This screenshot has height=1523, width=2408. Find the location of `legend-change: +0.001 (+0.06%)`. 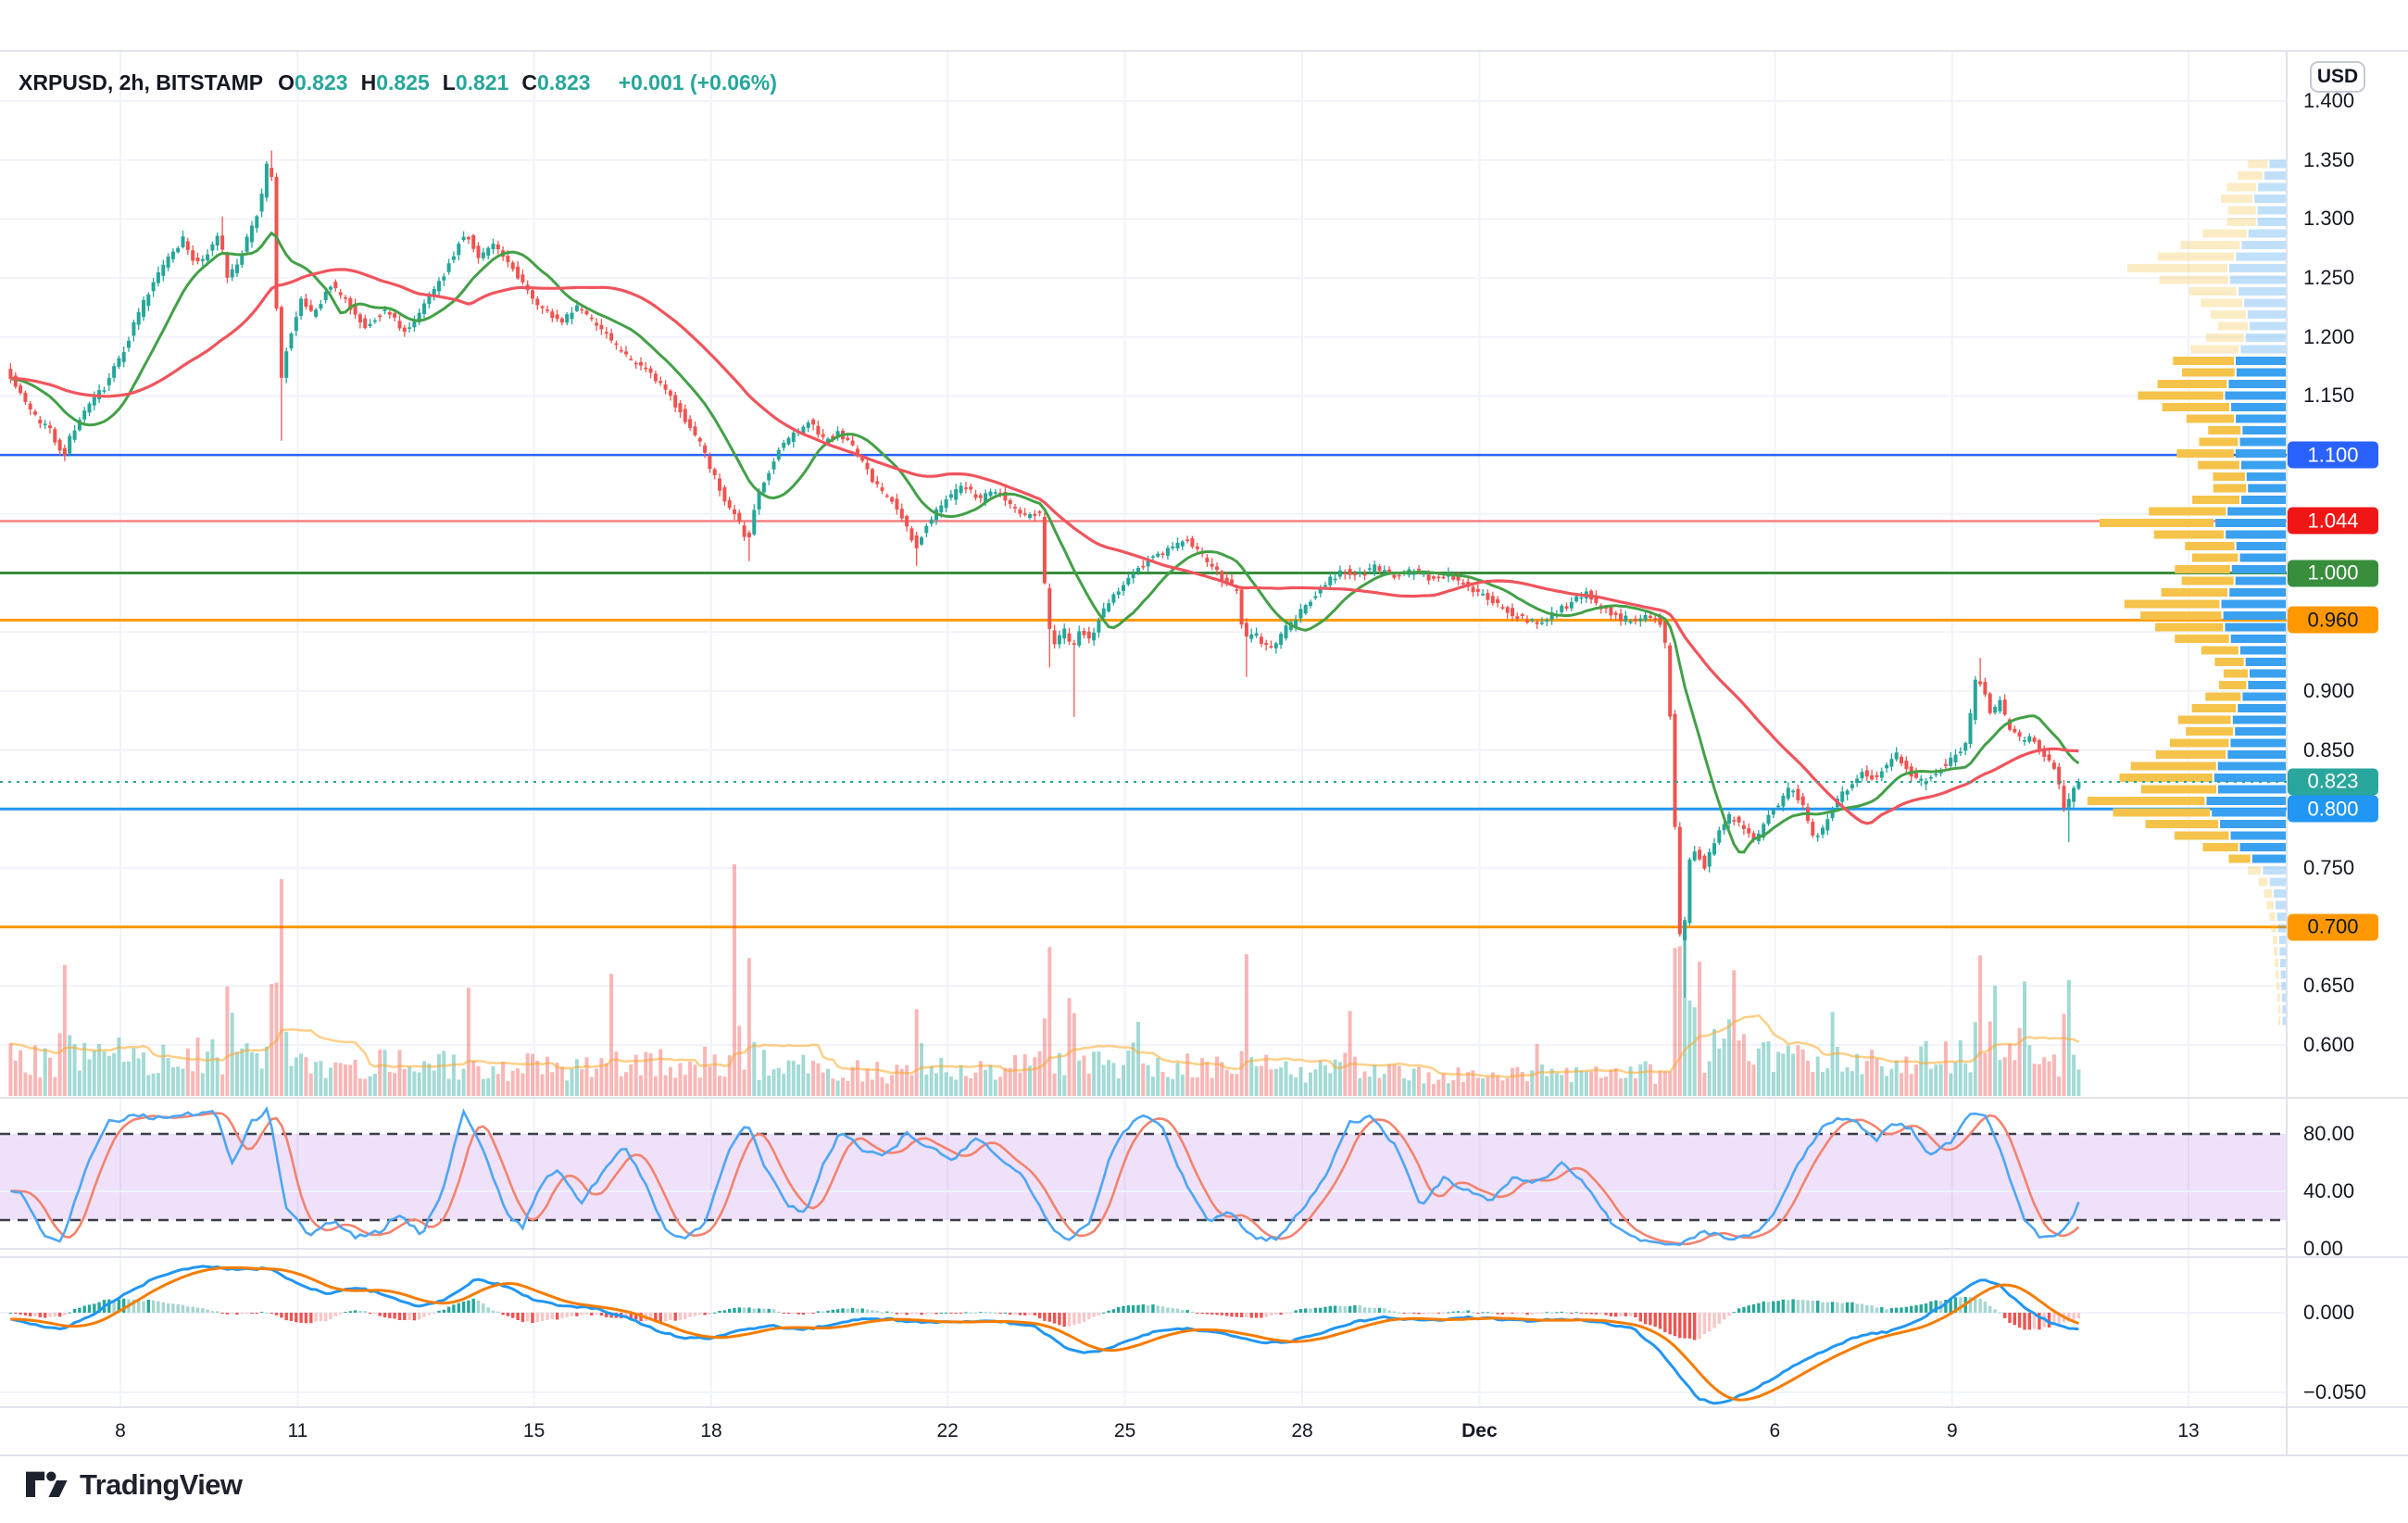

legend-change: +0.001 (+0.06%) is located at coordinates (697, 82).